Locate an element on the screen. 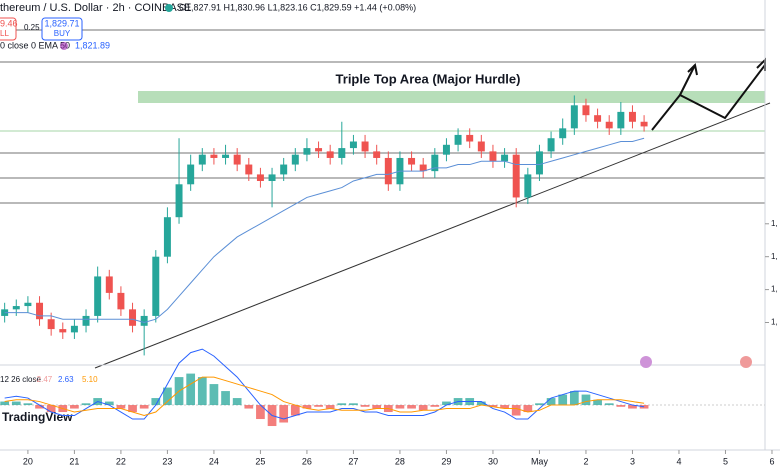 The height and width of the screenshot is (470, 780). macd-readout: 5.10 is located at coordinates (90, 379).